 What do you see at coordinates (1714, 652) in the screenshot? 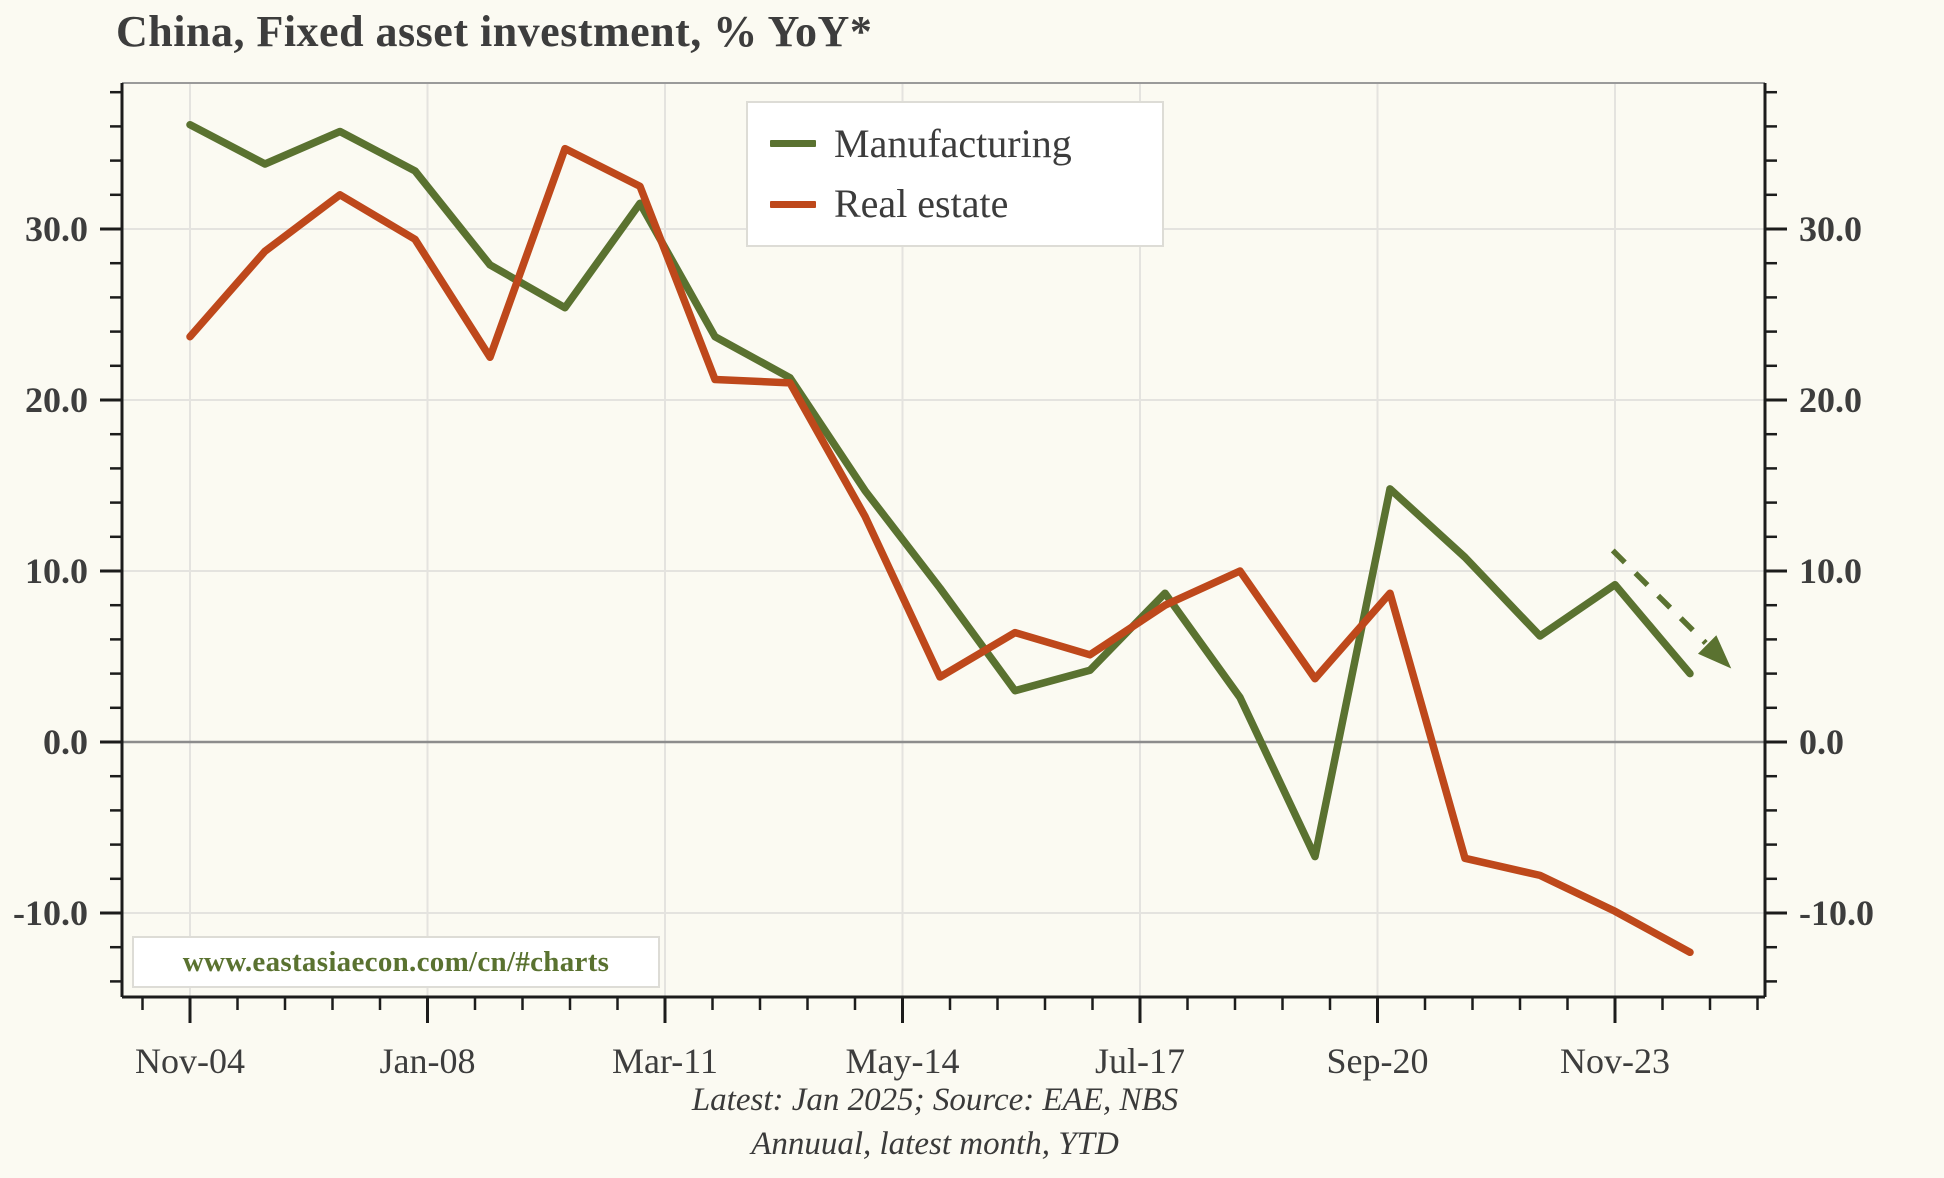
I see `trend-arrow-head` at bounding box center [1714, 652].